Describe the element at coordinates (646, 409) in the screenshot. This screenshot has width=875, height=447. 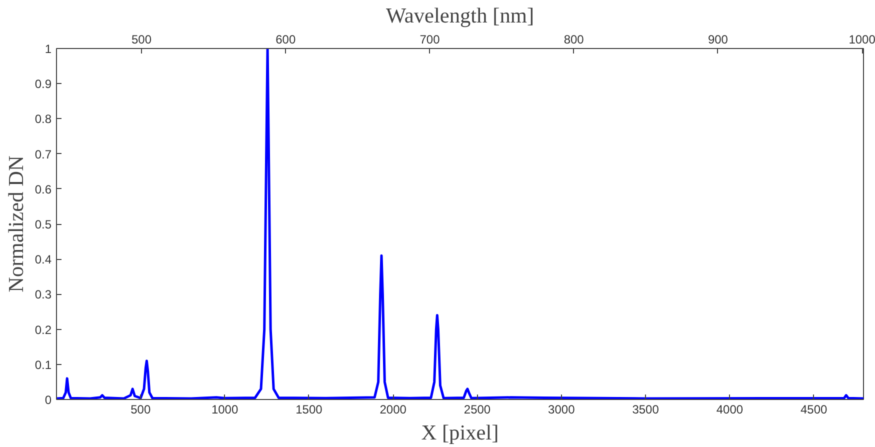
I see `x-tick-label: 3500` at that location.